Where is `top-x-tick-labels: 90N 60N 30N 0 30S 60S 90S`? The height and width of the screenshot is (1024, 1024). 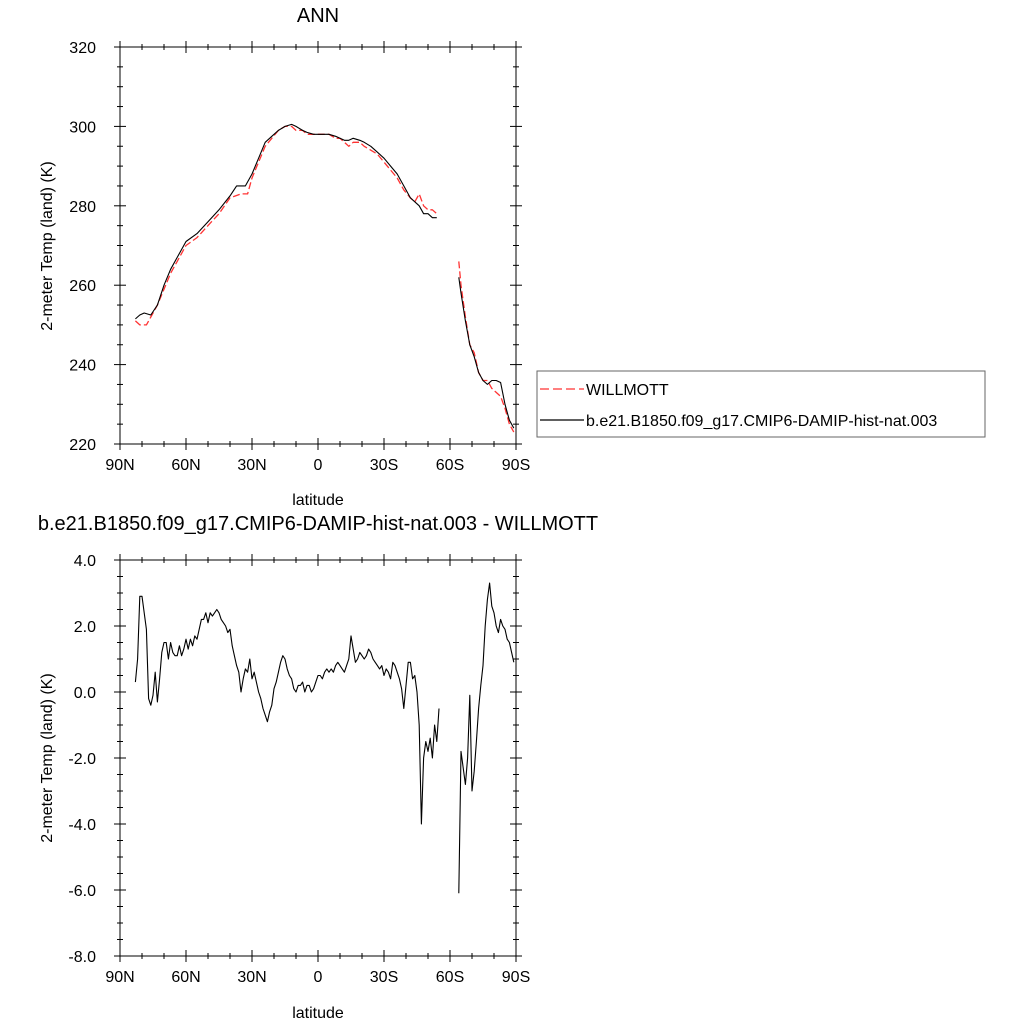 top-x-tick-labels: 90N 60N 30N 0 30S 60S 90S is located at coordinates (317, 465).